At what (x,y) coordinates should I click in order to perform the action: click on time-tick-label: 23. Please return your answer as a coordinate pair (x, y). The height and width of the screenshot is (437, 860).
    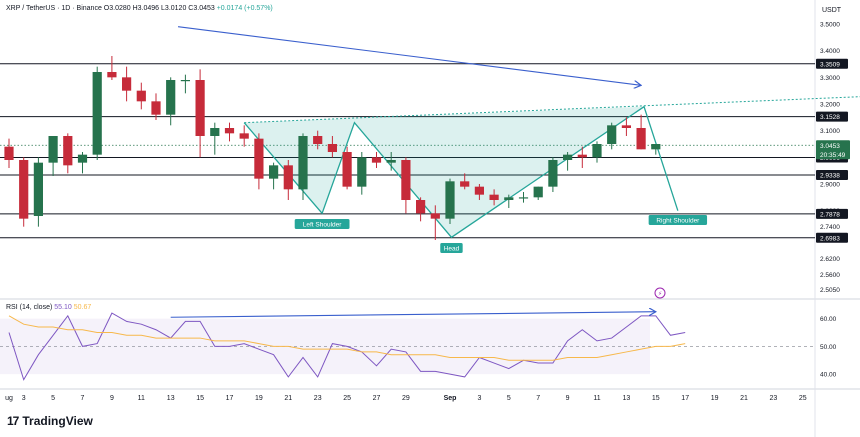
    Looking at the image, I should click on (318, 398).